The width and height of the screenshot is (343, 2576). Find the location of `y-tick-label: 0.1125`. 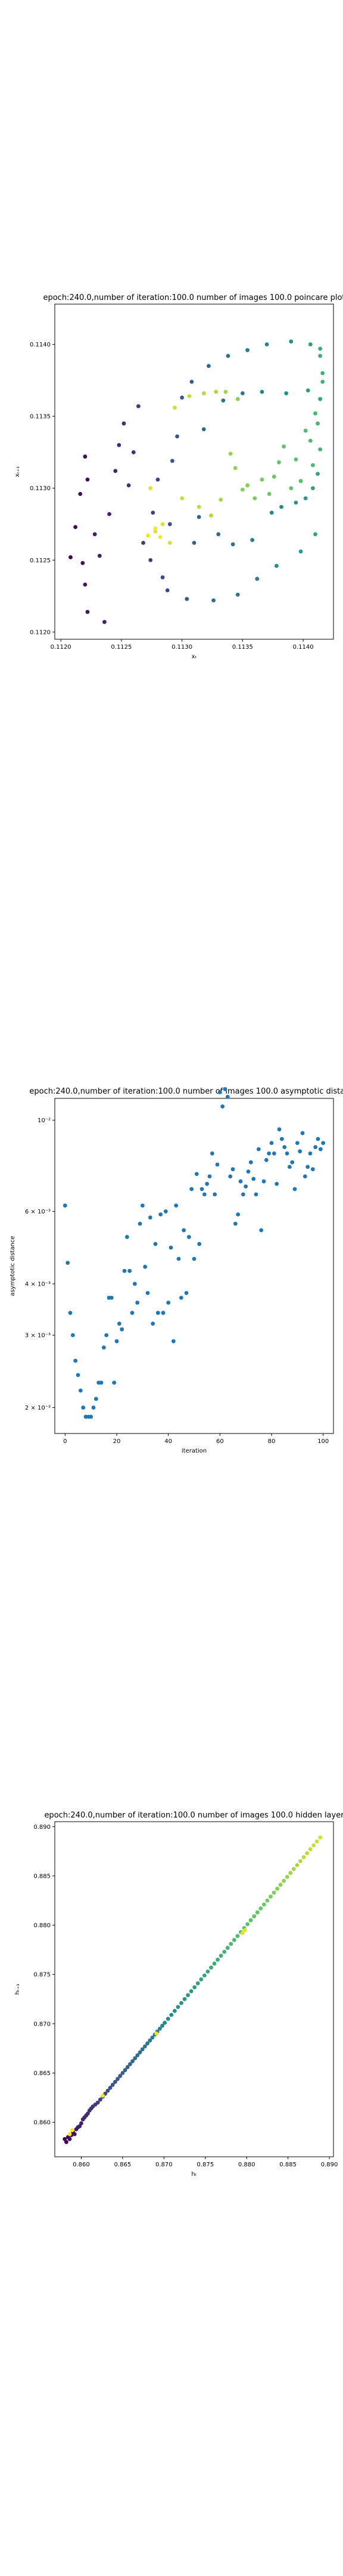

y-tick-label: 0.1125 is located at coordinates (41, 561).